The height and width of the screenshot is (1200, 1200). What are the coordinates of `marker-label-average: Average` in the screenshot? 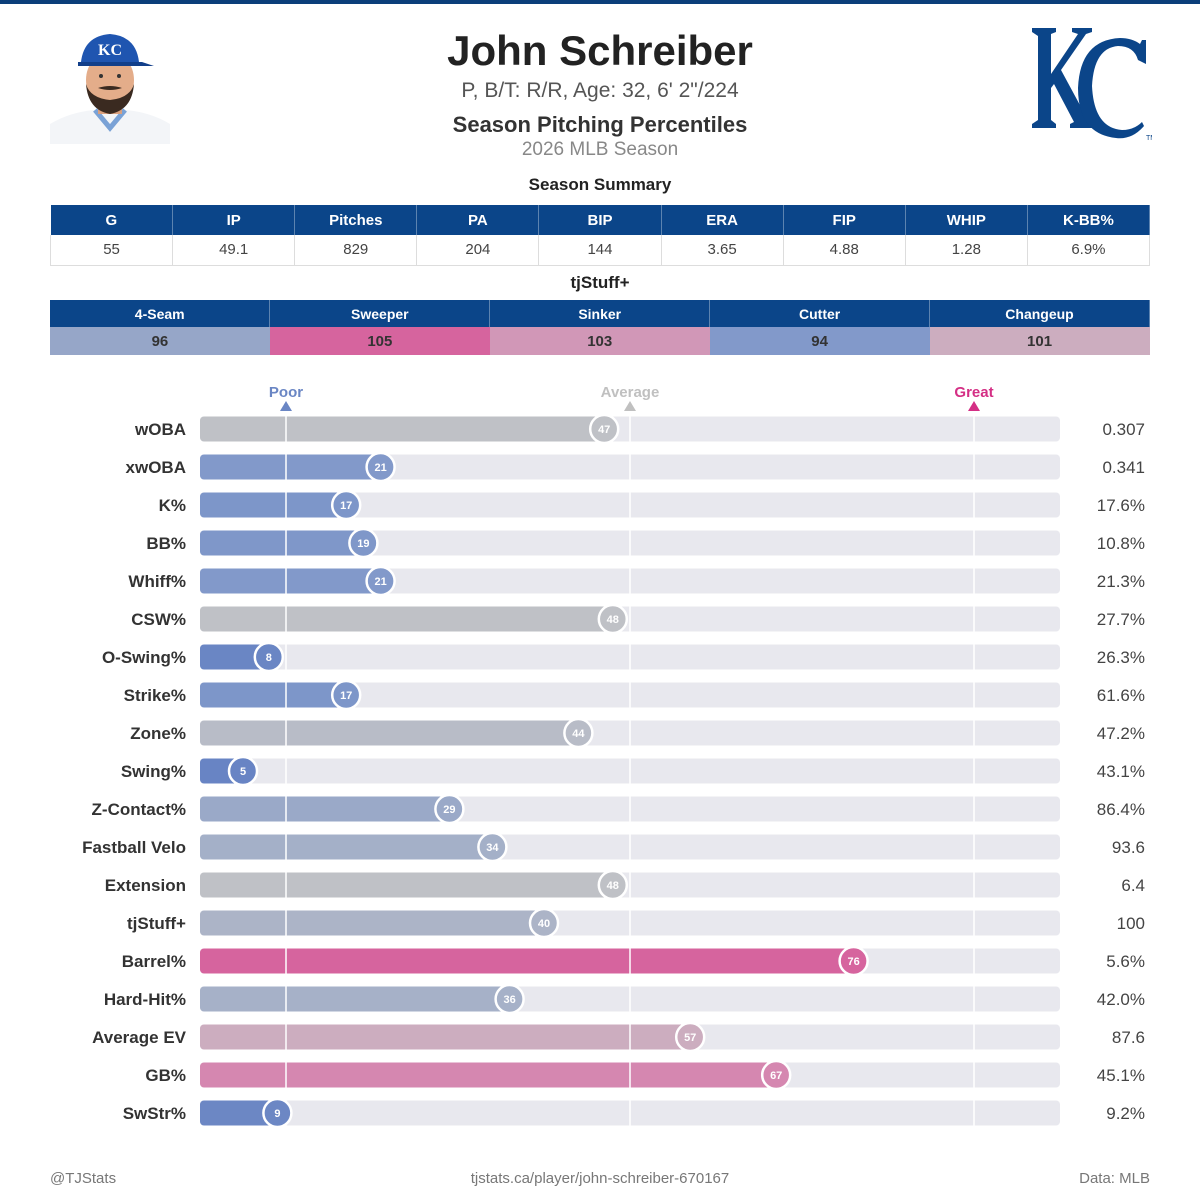 It's located at (630, 392).